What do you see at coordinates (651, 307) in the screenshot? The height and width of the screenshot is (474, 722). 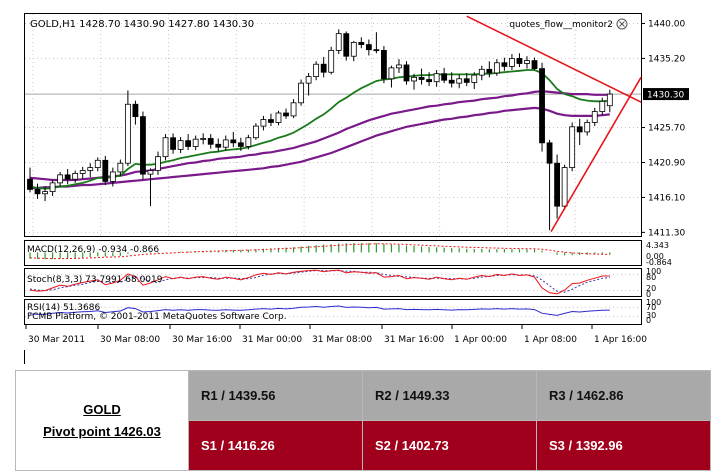 I see `rsi-tick-label: 70` at bounding box center [651, 307].